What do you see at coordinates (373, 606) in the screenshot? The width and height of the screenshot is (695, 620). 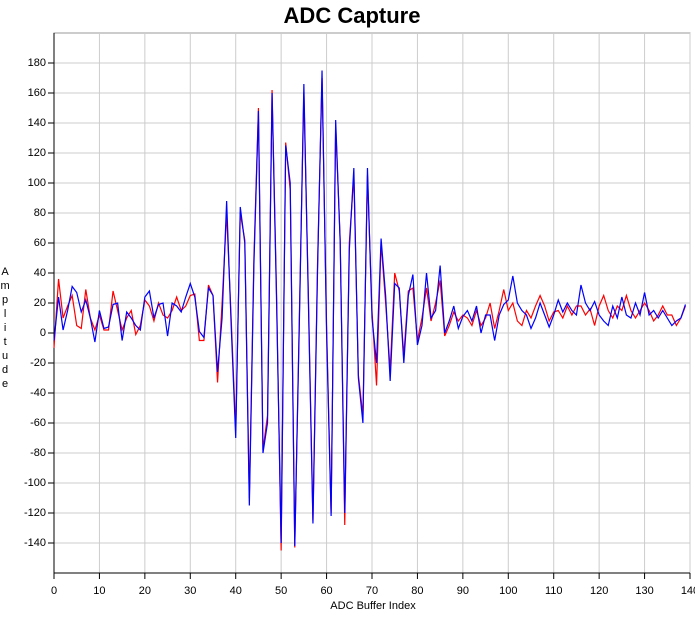 I see `x-axis-label: ADC Buffer Index` at bounding box center [373, 606].